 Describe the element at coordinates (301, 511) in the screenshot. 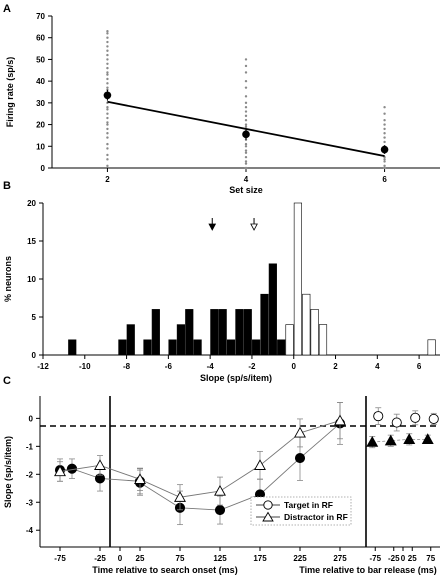

I see `c-legend: Target in RF Distractor in RF` at that location.